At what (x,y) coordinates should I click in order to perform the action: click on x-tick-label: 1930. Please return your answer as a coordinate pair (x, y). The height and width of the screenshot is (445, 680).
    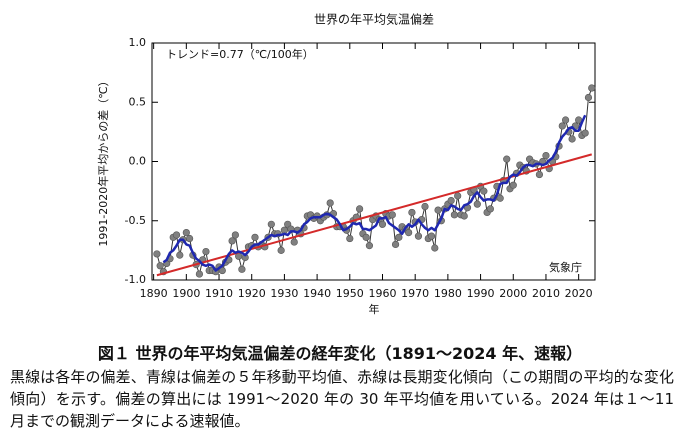
    Looking at the image, I should click on (284, 293).